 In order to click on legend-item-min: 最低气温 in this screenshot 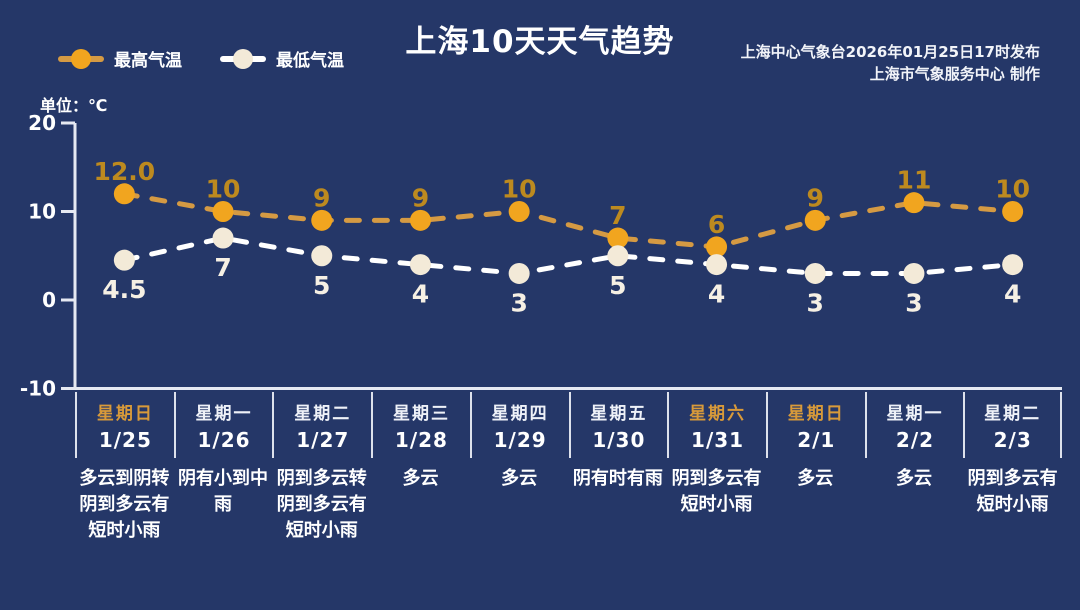, I will do `click(282, 58)`.